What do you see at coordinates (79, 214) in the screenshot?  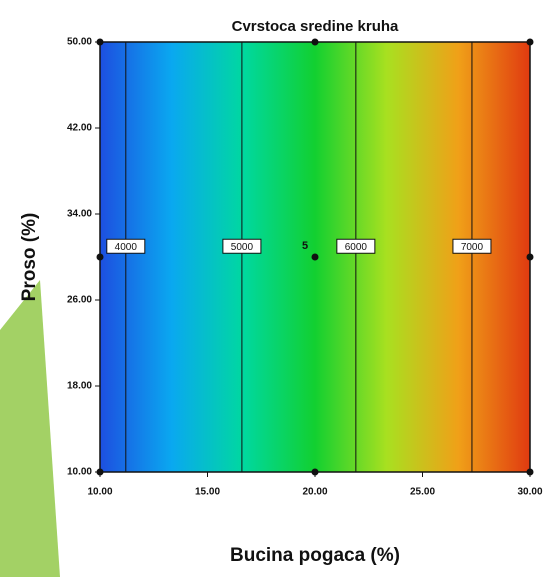 I see `y-tick-label: 34.00` at bounding box center [79, 214].